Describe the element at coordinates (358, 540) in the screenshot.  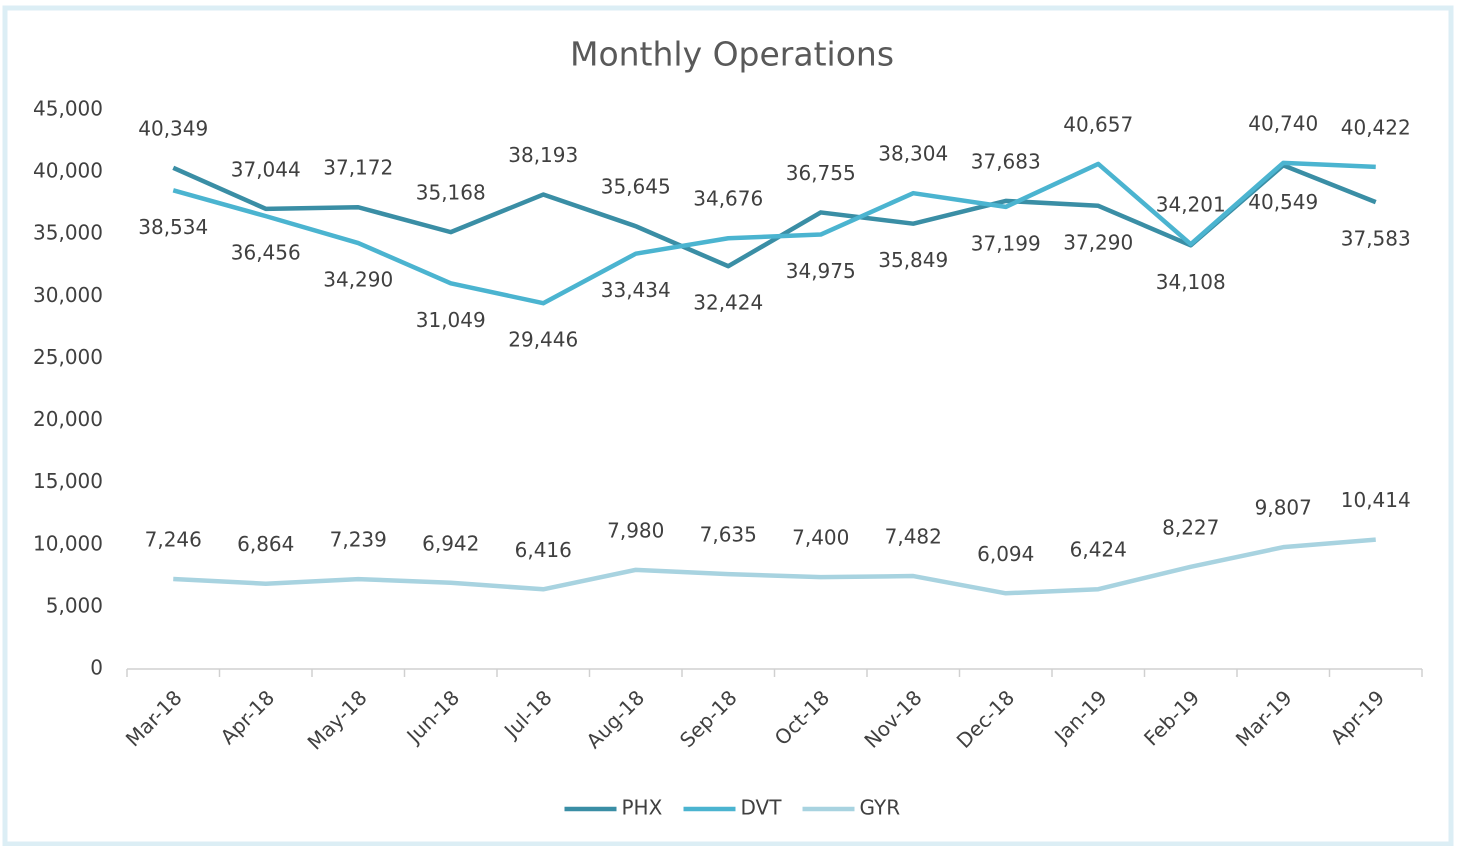
I see `data-label: 7,239` at that location.